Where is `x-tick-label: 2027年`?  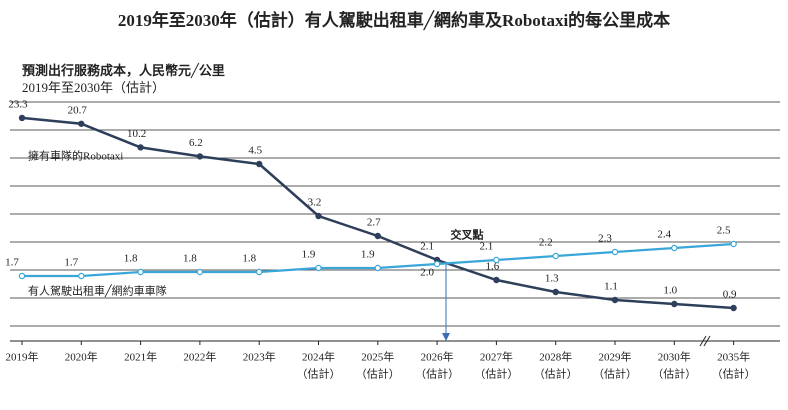
x-tick-label: 2027年 is located at coordinates (496, 357).